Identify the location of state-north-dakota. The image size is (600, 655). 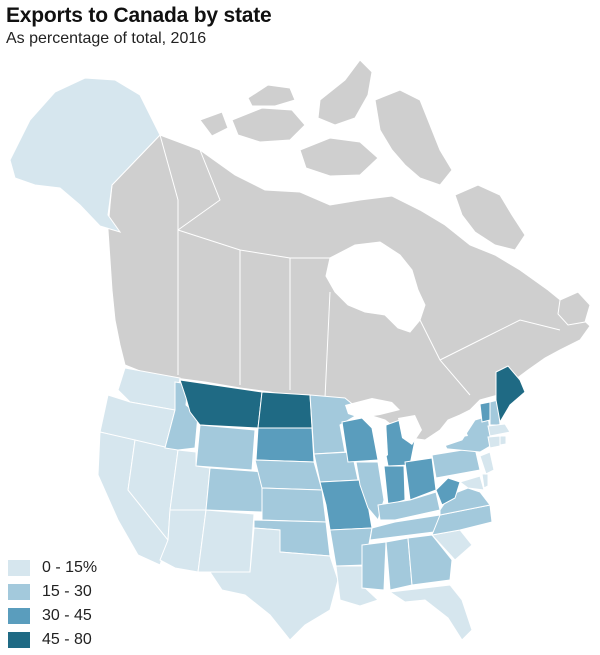
(285, 410).